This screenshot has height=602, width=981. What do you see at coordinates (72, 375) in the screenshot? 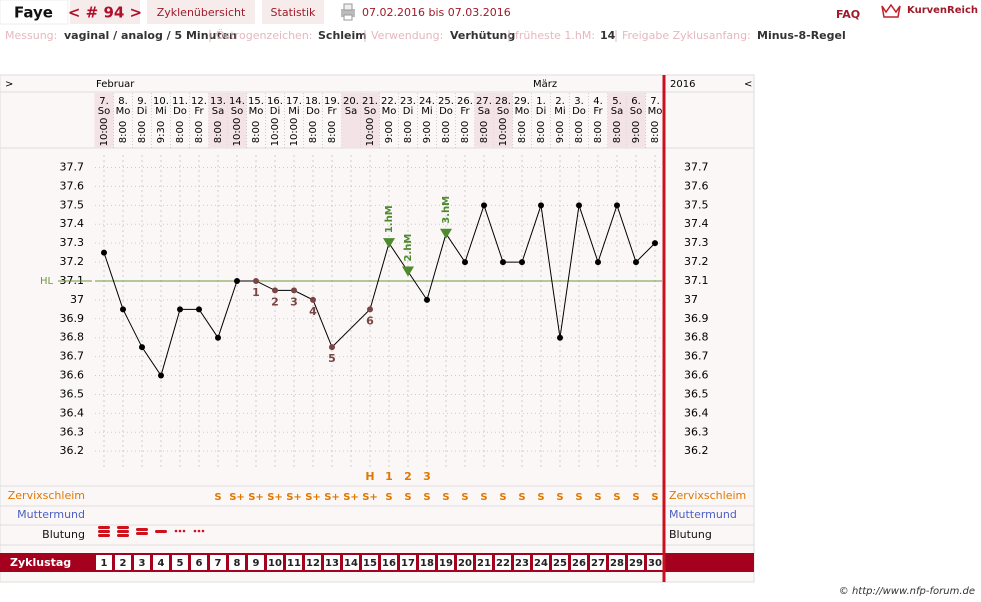
I see `y-tick-label: 36.6` at bounding box center [72, 375].